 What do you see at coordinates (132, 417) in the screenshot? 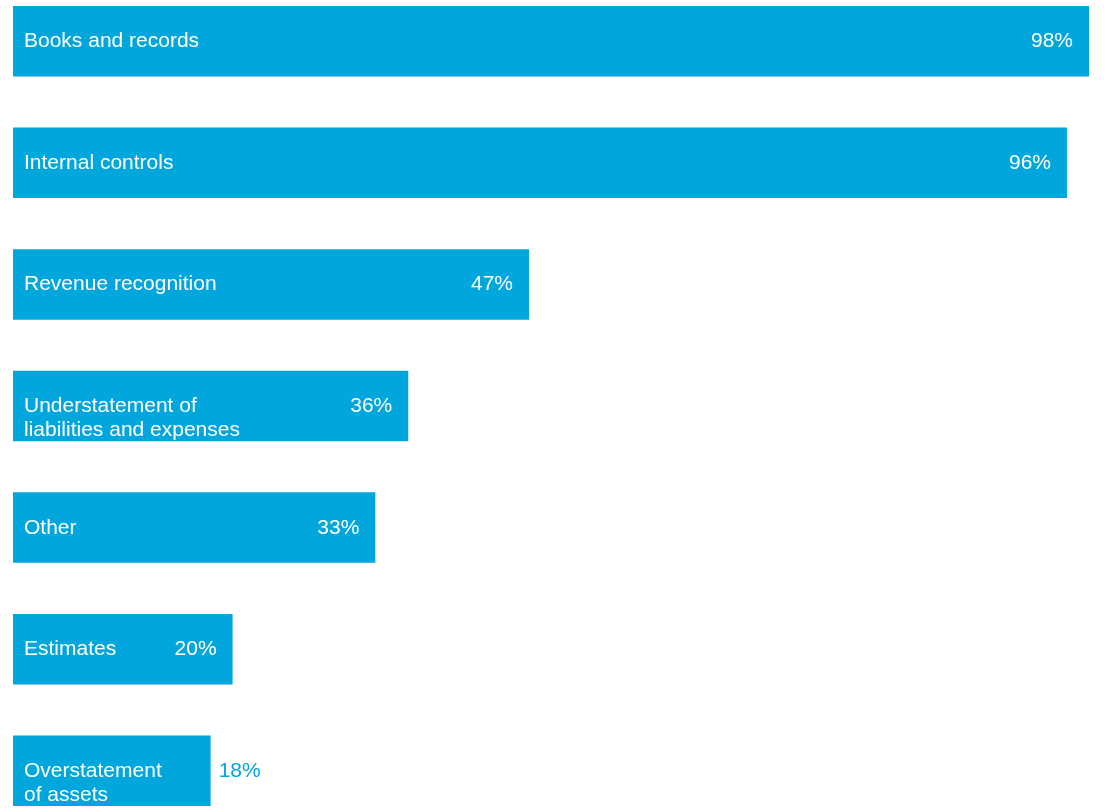
I see `y-tick-label: Understatement of liabilities and expenses` at bounding box center [132, 417].